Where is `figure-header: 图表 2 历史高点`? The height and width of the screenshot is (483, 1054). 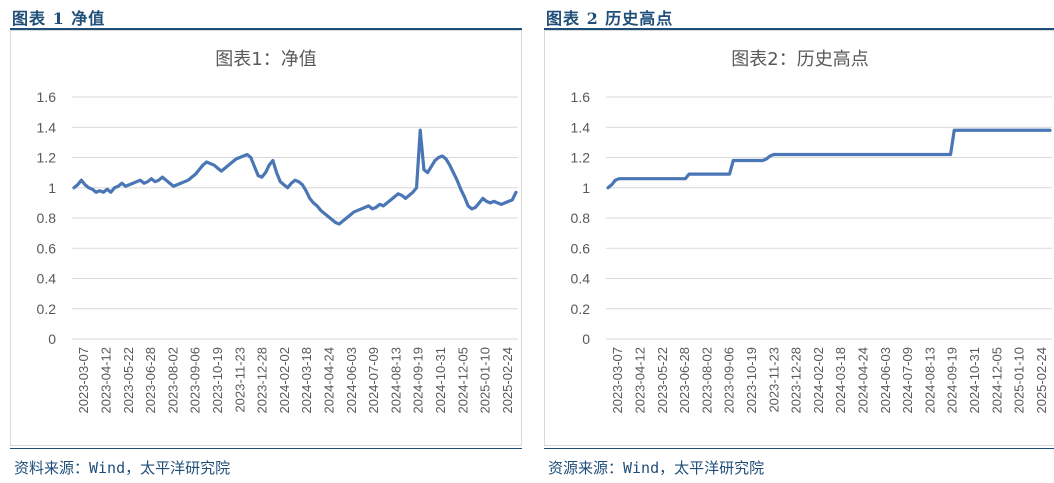
figure-header: 图表 2 历史高点 is located at coordinates (799, 16).